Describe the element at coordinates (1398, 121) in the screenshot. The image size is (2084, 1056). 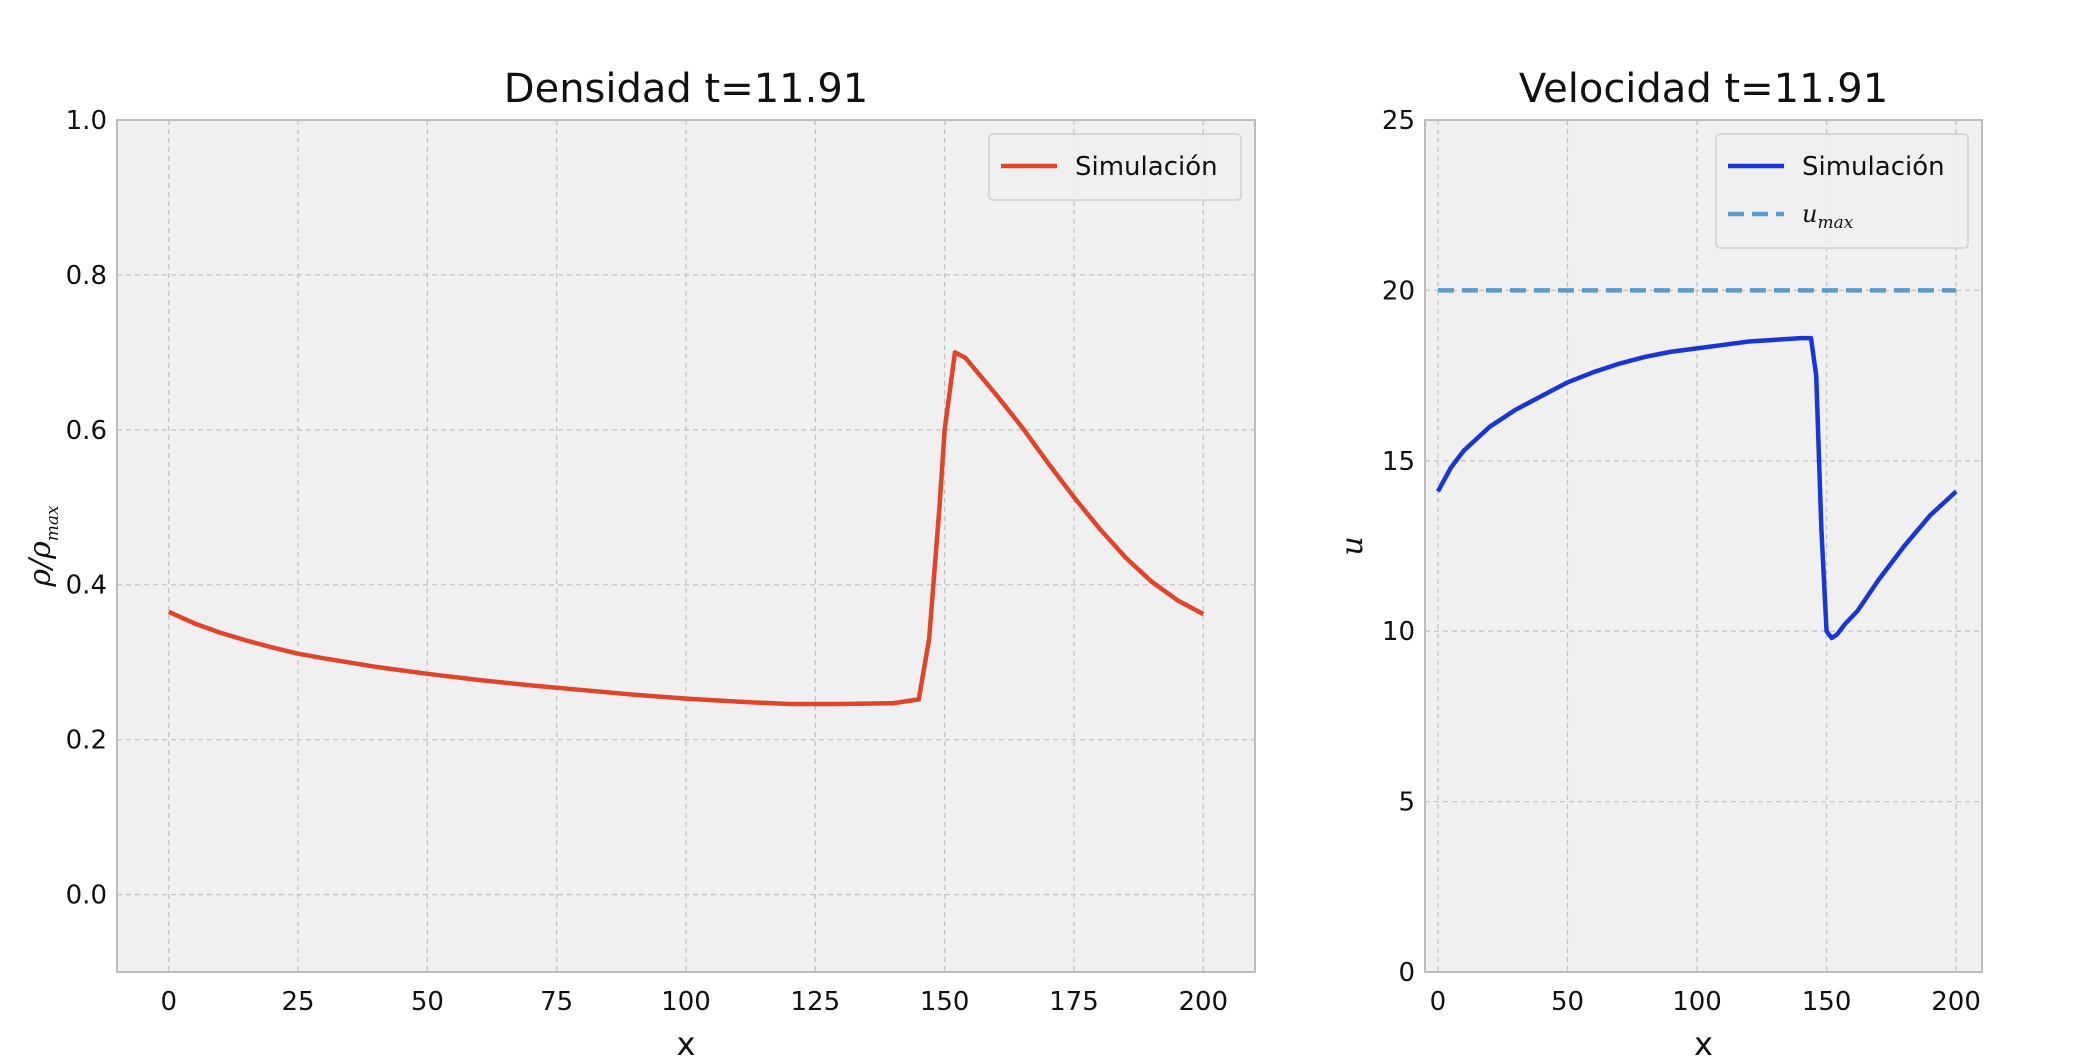
I see `y-tick-label: 25` at that location.